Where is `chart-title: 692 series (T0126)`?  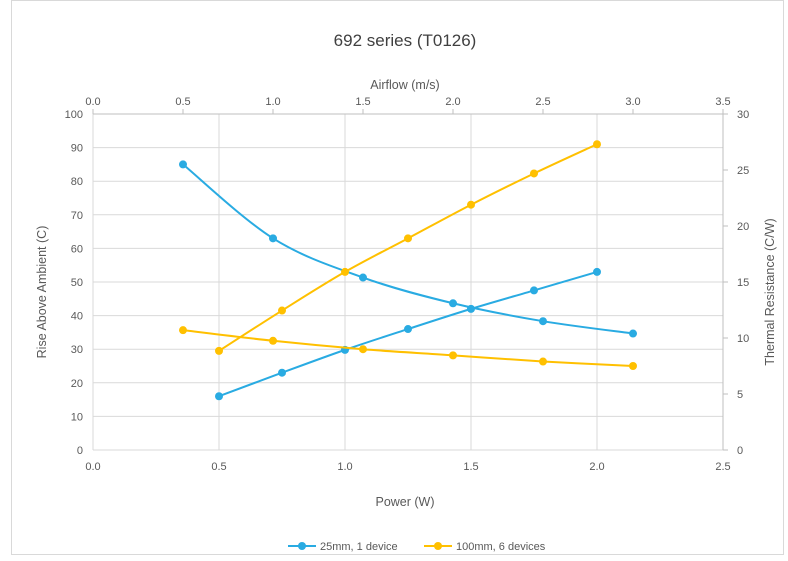
chart-title: 692 series (T0126) is located at coordinates (405, 40).